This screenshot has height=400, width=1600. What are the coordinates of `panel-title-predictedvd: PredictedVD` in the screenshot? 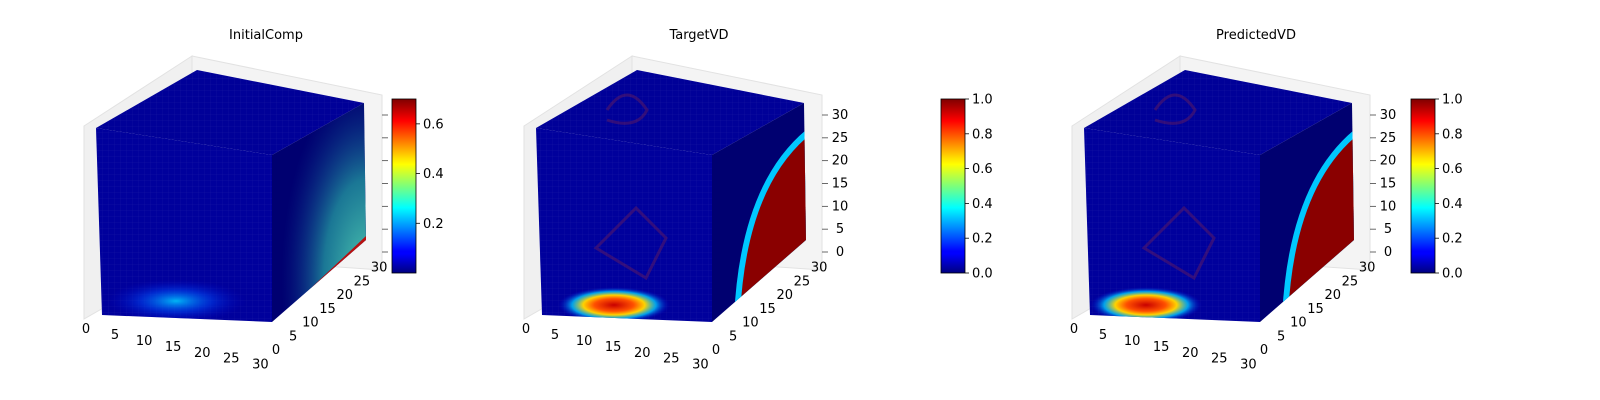 It's located at (1256, 35).